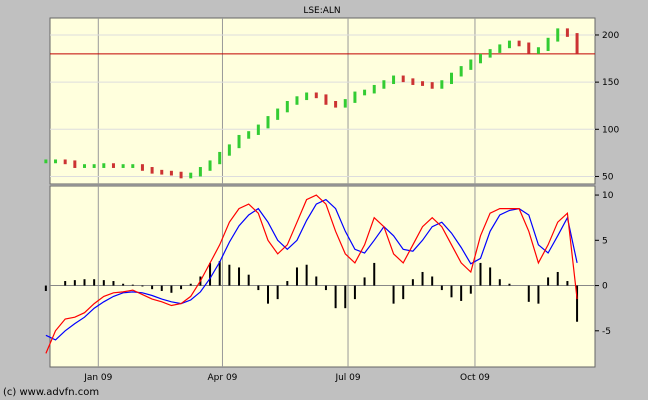  I want to click on chart-title: LSE:ALN, so click(321, 11).